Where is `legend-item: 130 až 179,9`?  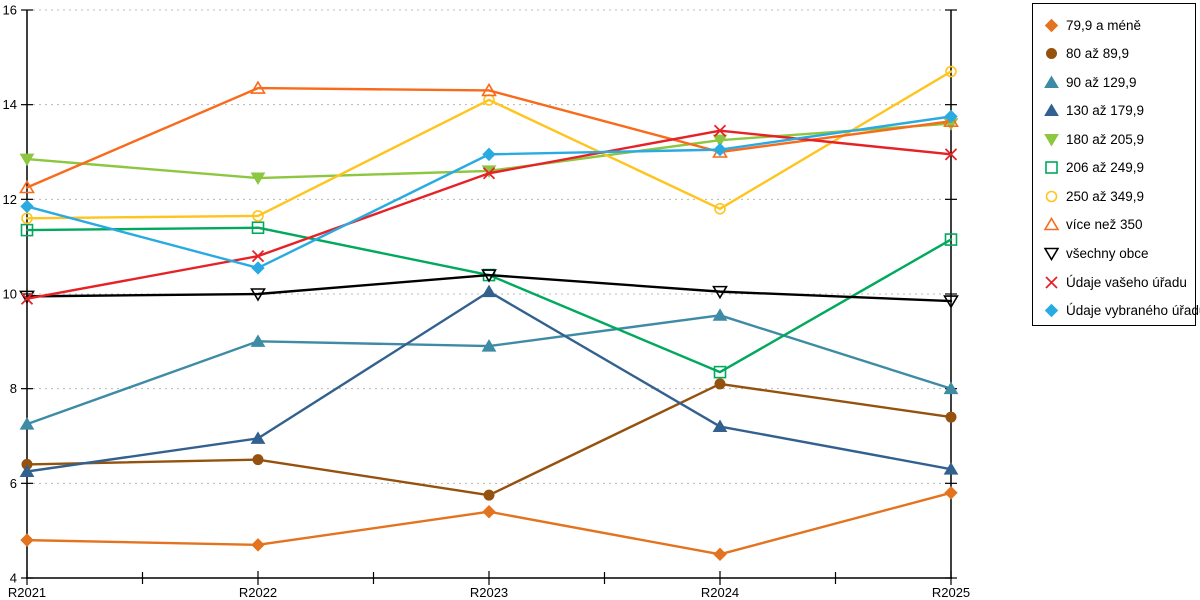 legend-item: 130 až 179,9 is located at coordinates (1119, 111).